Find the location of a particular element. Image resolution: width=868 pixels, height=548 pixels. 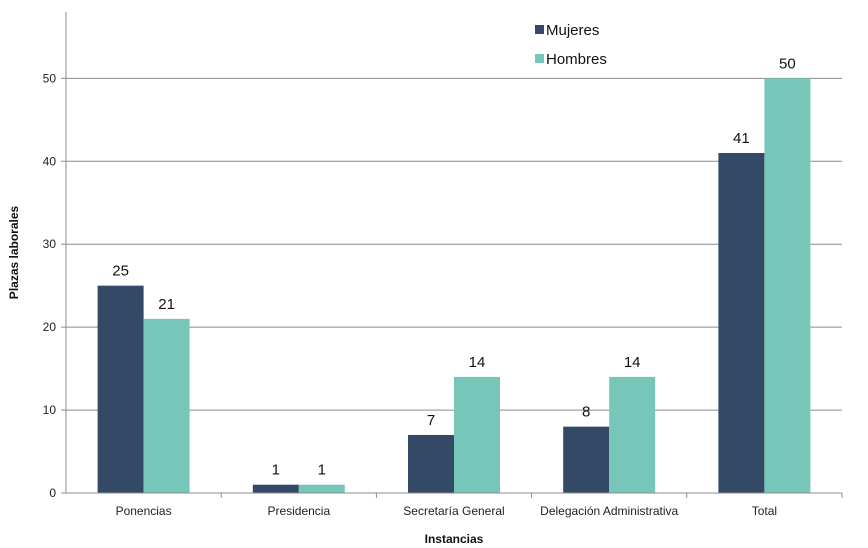

y-axis-title: Plazas laborales is located at coordinates (14, 252).